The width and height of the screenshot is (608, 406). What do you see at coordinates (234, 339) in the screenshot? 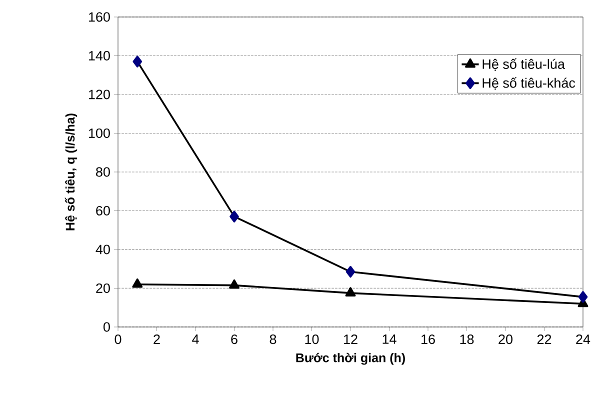
I see `x-tick-label: 6` at bounding box center [234, 339].